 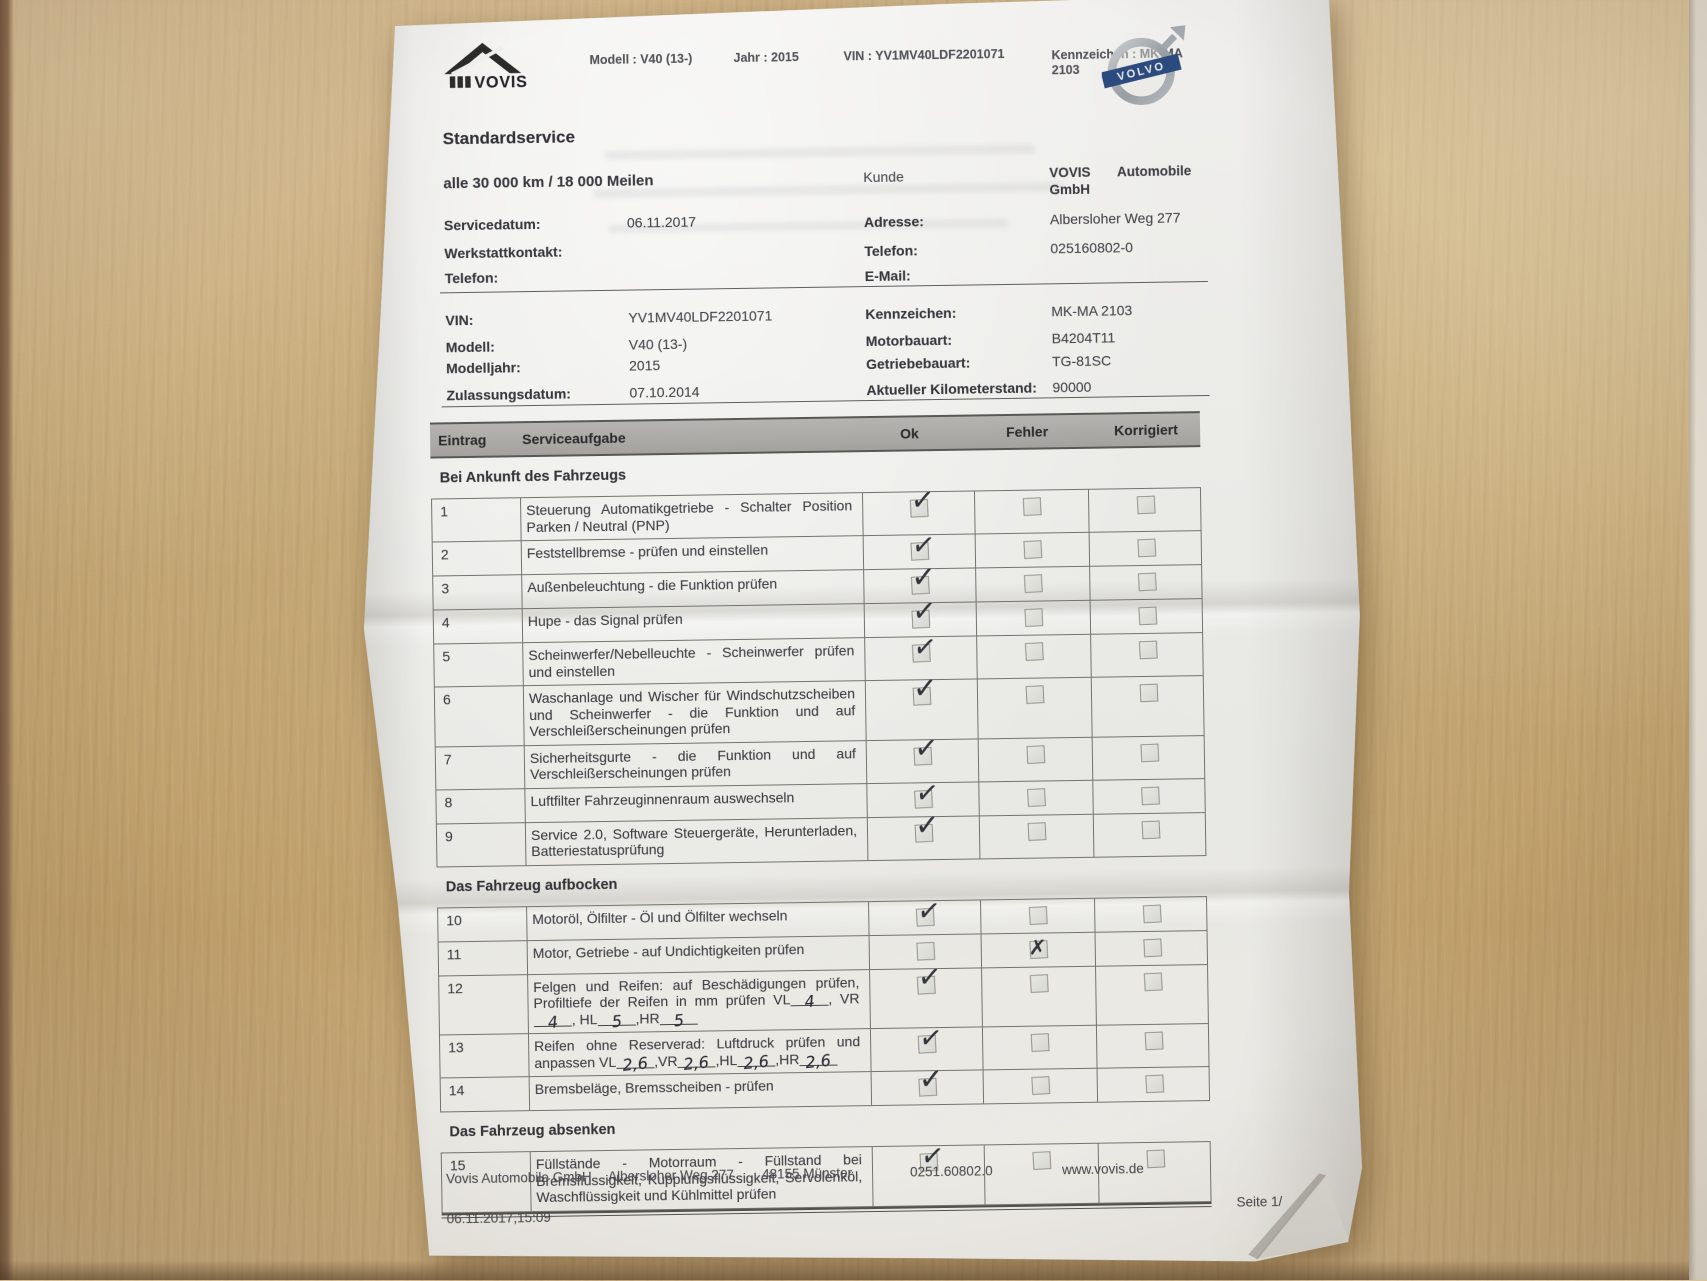 I want to click on col-header-ok: Ok, so click(x=916, y=434).